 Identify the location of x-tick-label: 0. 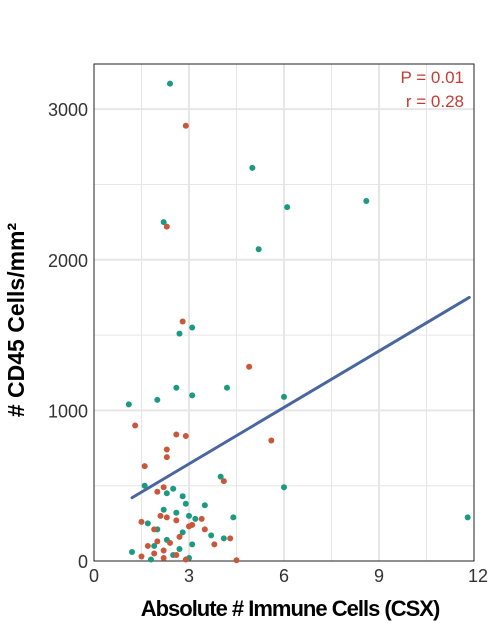
(94, 576).